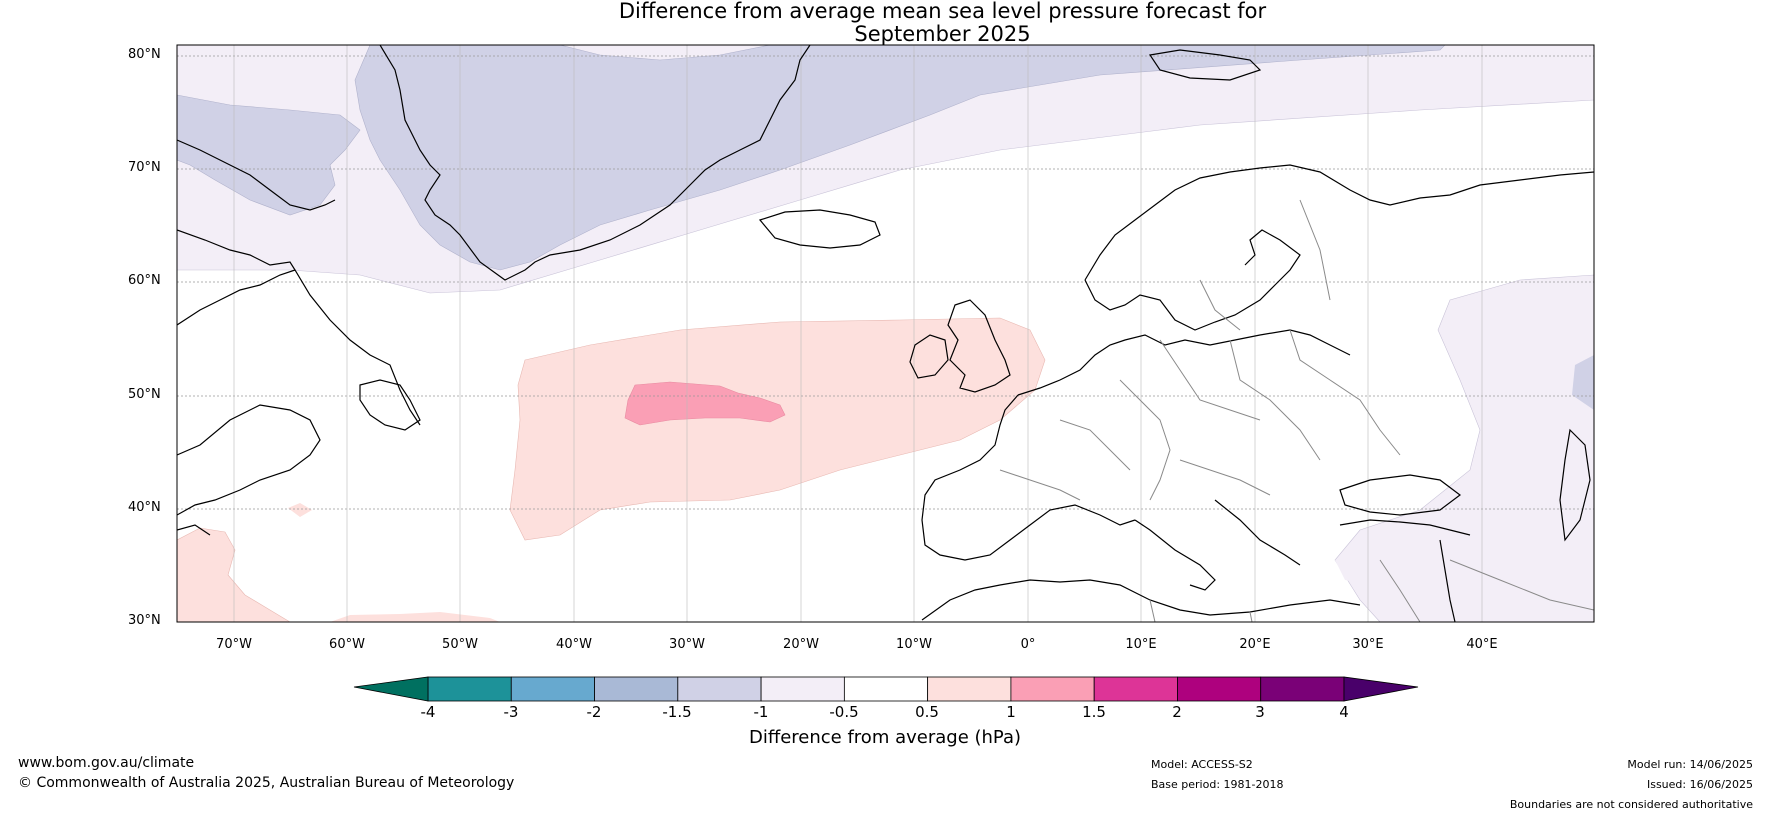 The width and height of the screenshot is (1770, 816). What do you see at coordinates (234, 644) in the screenshot?
I see `lon-label-70w: 70°W` at bounding box center [234, 644].